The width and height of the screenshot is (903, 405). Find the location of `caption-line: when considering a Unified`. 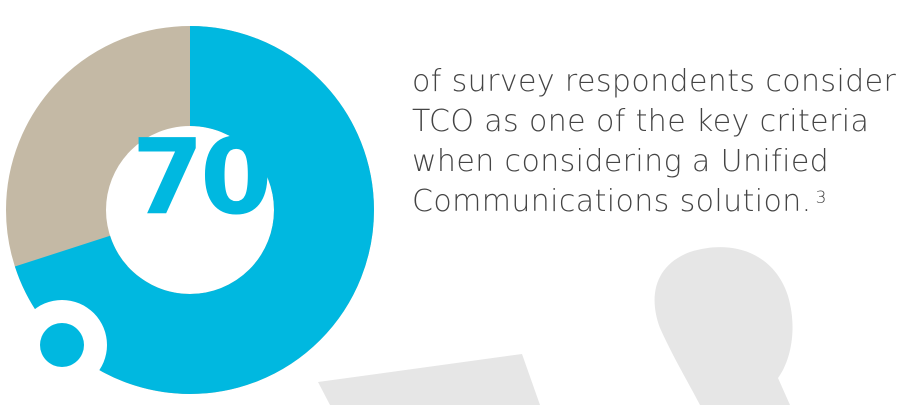

caption-line: when considering a Unified is located at coordinates (621, 161).